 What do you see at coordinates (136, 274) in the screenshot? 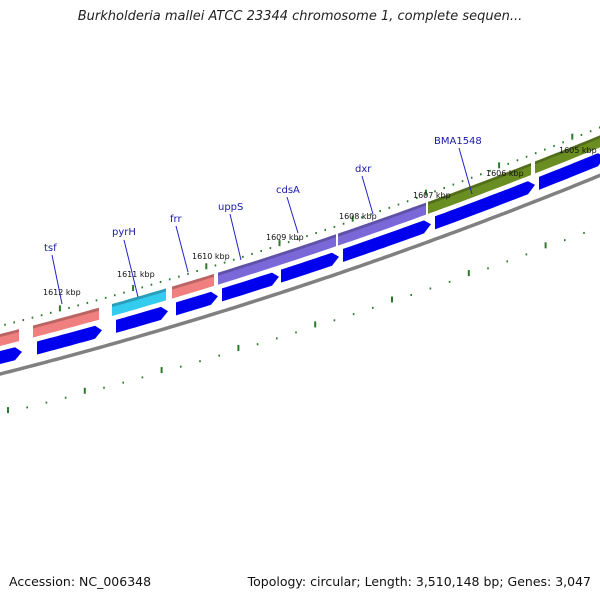
I see `position-label: 1611 kbp` at bounding box center [136, 274].